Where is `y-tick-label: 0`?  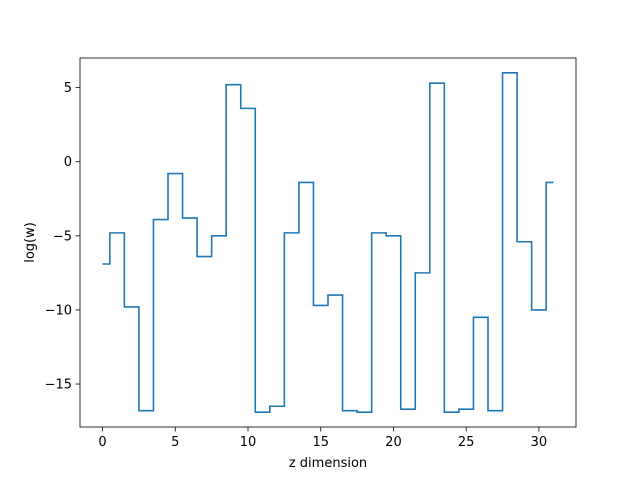
y-tick-label: 0 is located at coordinates (68, 162).